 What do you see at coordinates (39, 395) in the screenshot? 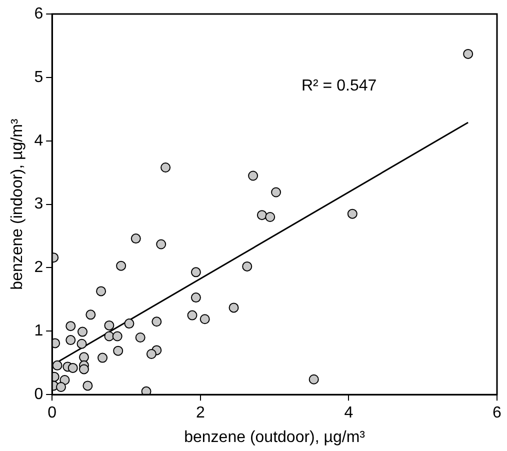
I see `y-tick-label: 0` at bounding box center [39, 395].